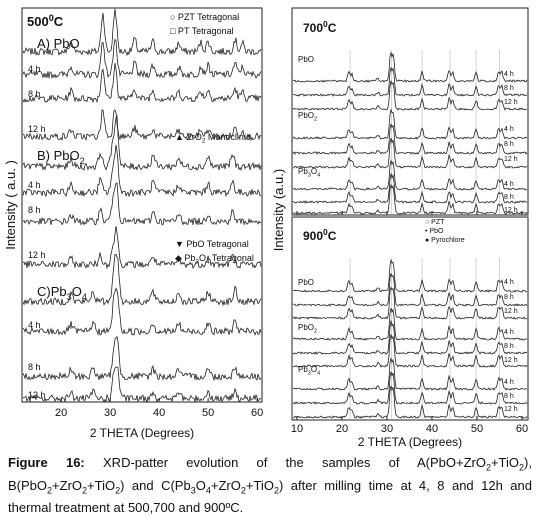  Describe the element at coordinates (202, 31) in the screenshot. I see `legend-entry: □ PT Tetragonal` at that location.